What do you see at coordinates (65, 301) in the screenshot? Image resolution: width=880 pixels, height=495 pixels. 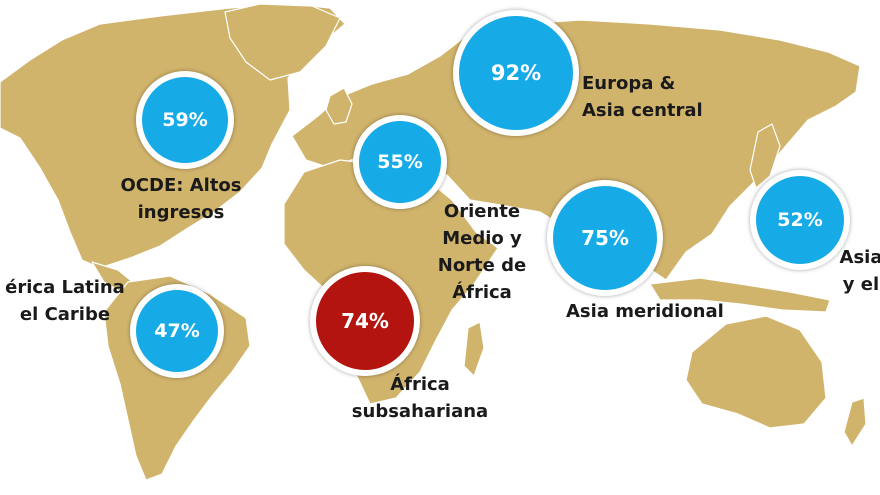 I see `label-latin-america: érica Latina el Caribe` at bounding box center [65, 301].